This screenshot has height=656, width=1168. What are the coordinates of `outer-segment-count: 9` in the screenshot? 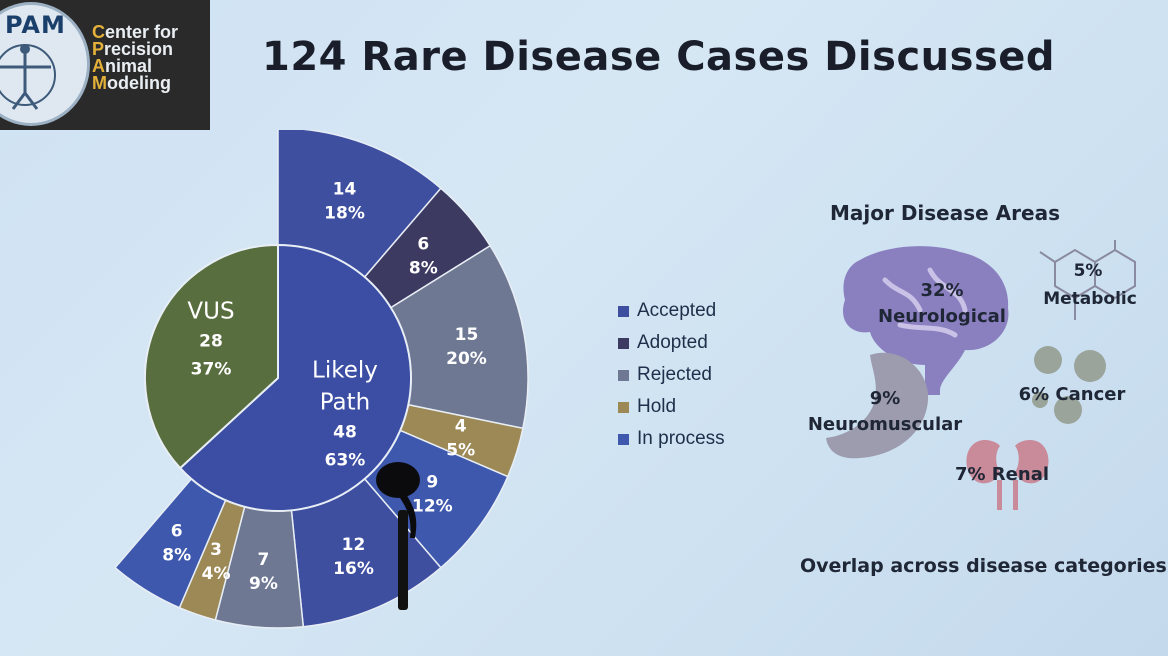 It's located at (432, 482).